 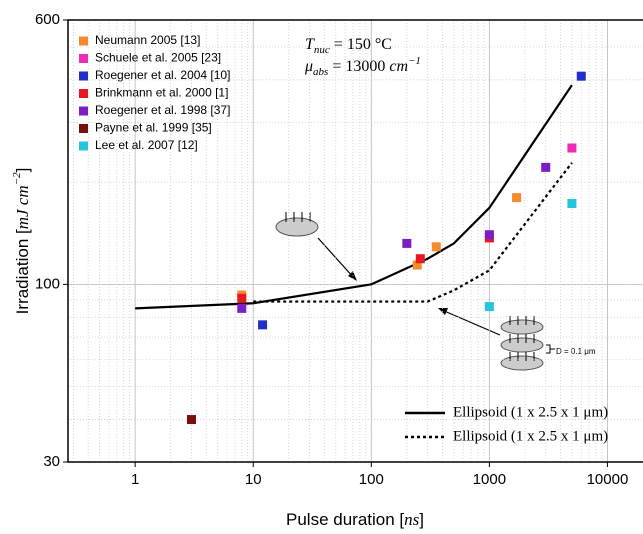 What do you see at coordinates (322, 50) in the screenshot?
I see `annotation-sub: nuc` at bounding box center [322, 50].